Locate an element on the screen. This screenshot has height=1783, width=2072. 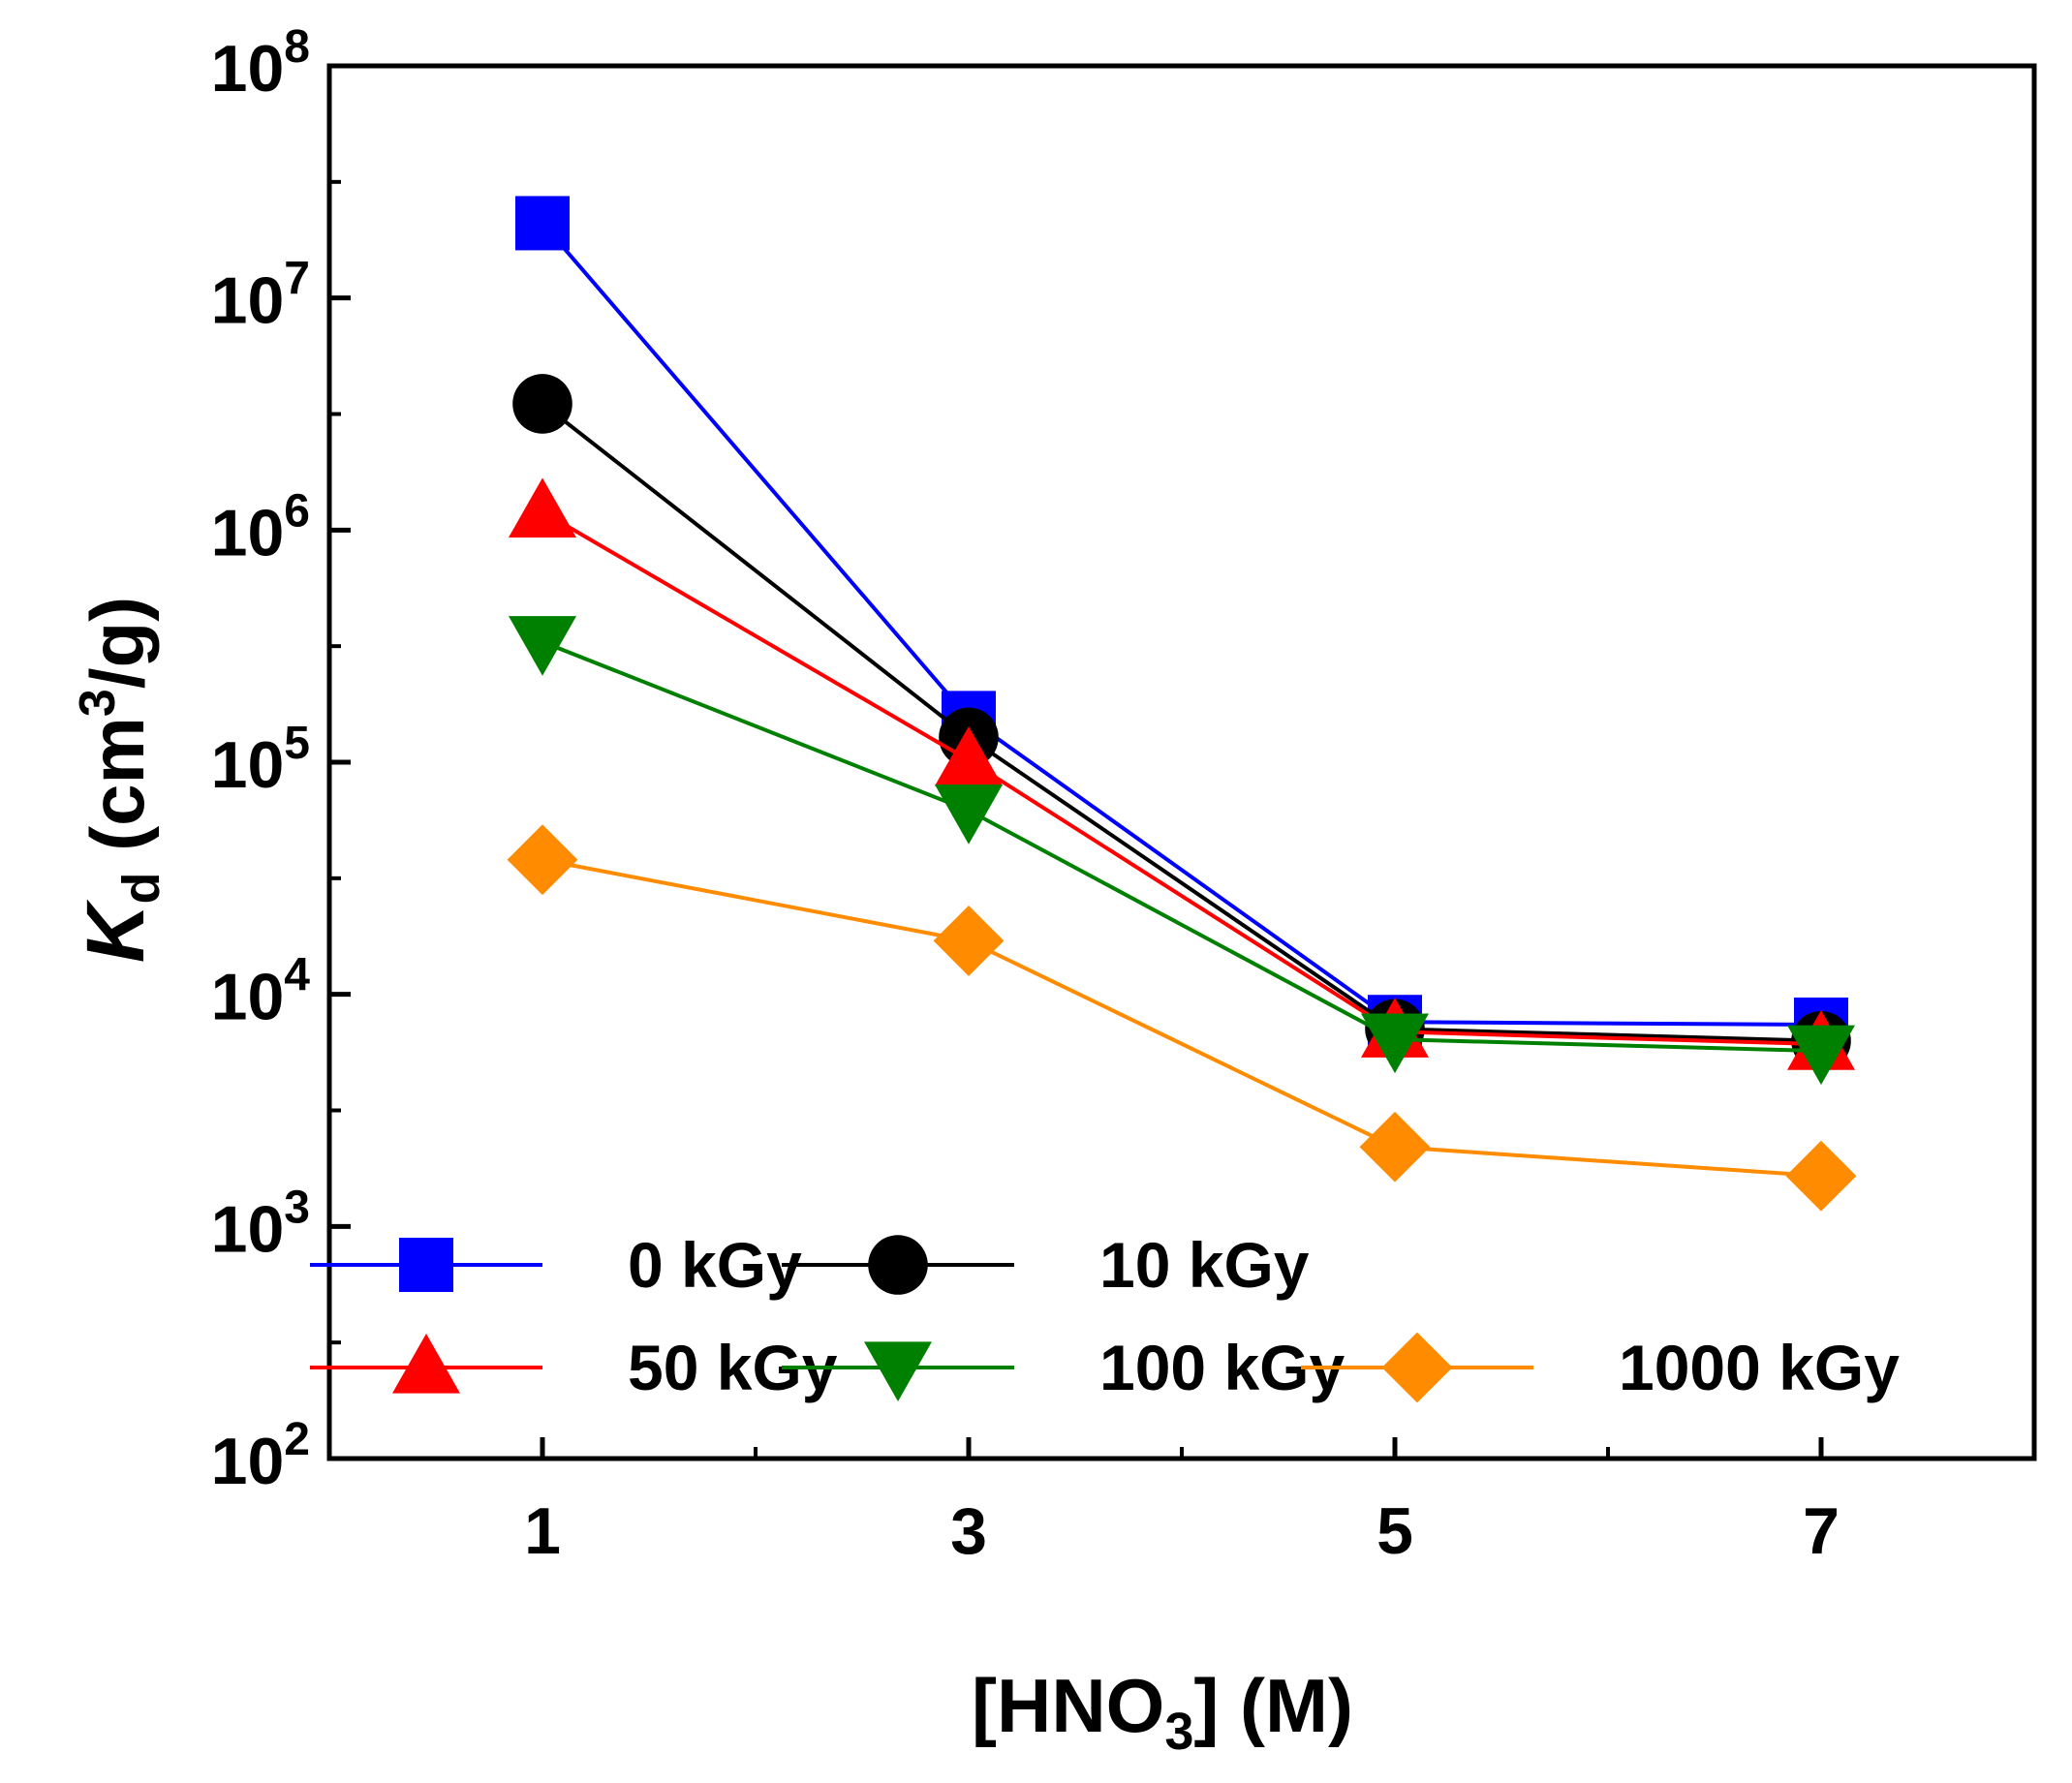
y-axis-title-superscript: 3 is located at coordinates (98, 703).